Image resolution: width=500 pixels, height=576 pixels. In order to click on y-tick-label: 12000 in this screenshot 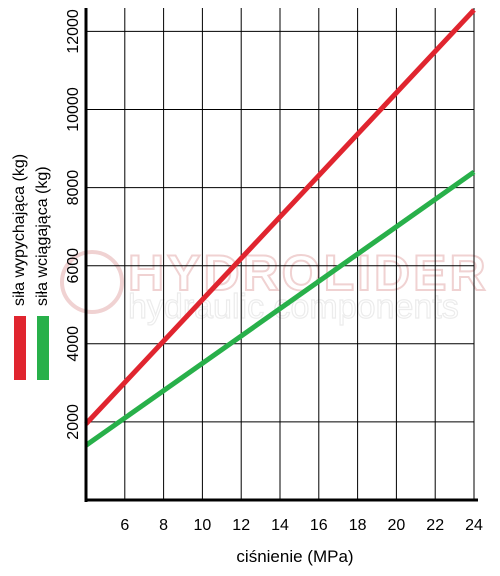, I will do `click(73, 31)`.